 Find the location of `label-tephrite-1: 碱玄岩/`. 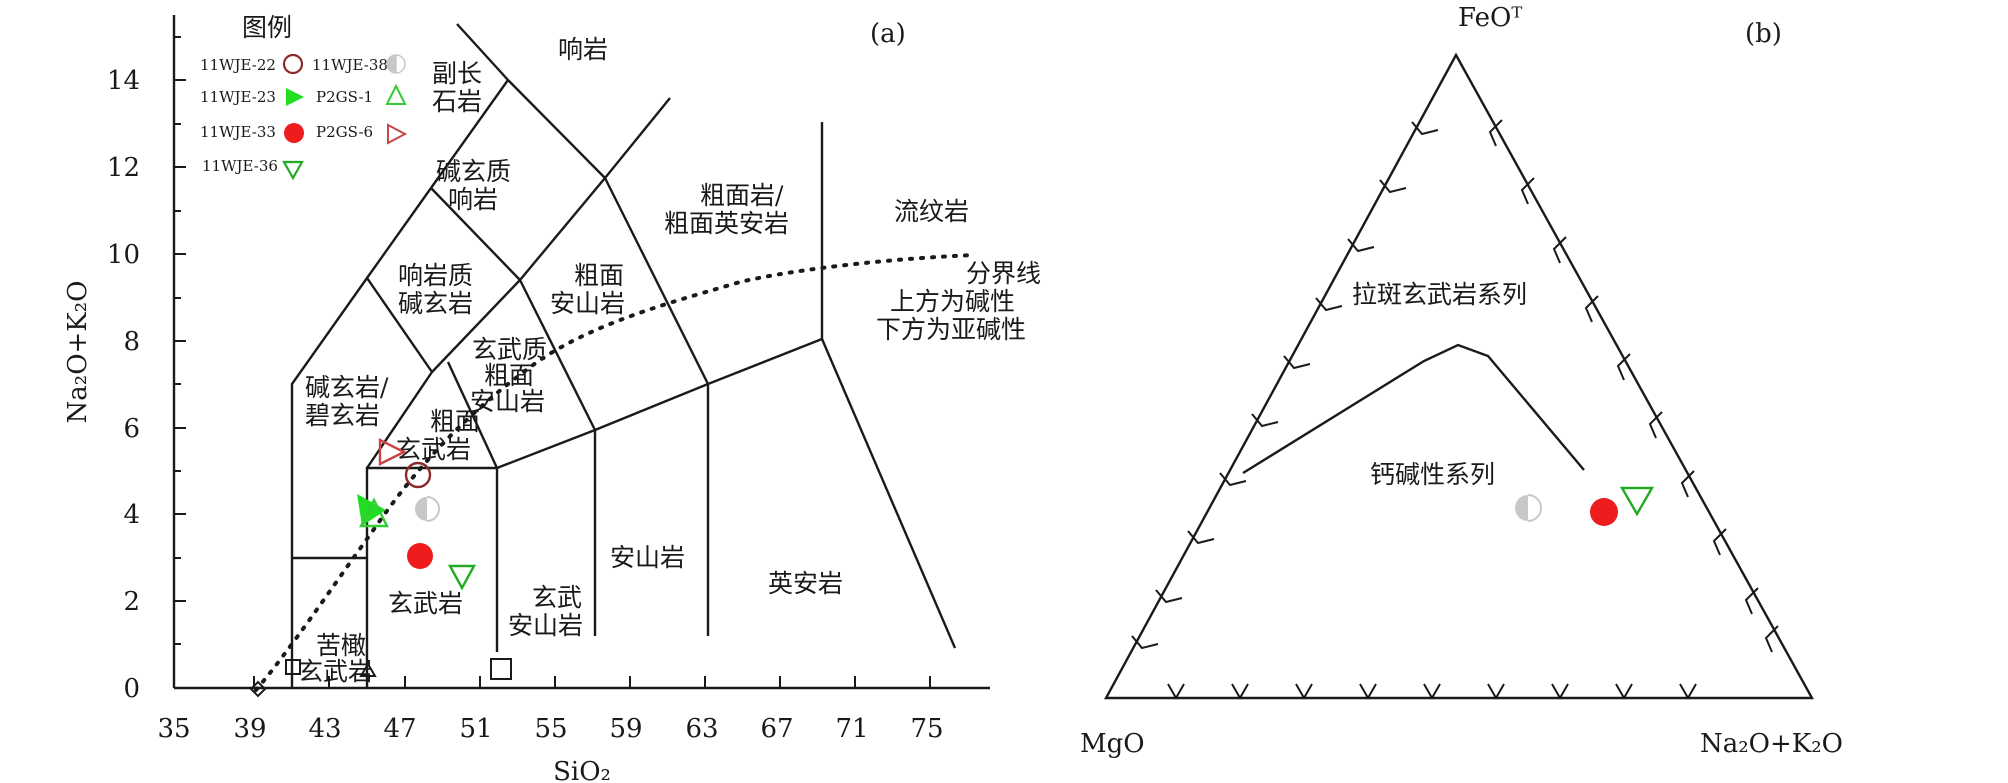

label-tephrite-1: 碱玄岩/ is located at coordinates (347, 387).